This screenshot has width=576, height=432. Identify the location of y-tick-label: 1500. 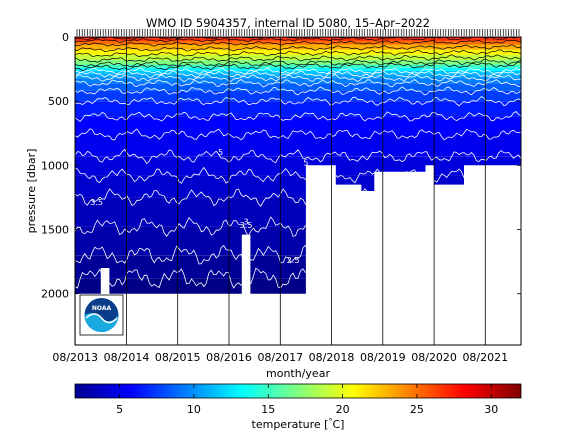
(55, 230).